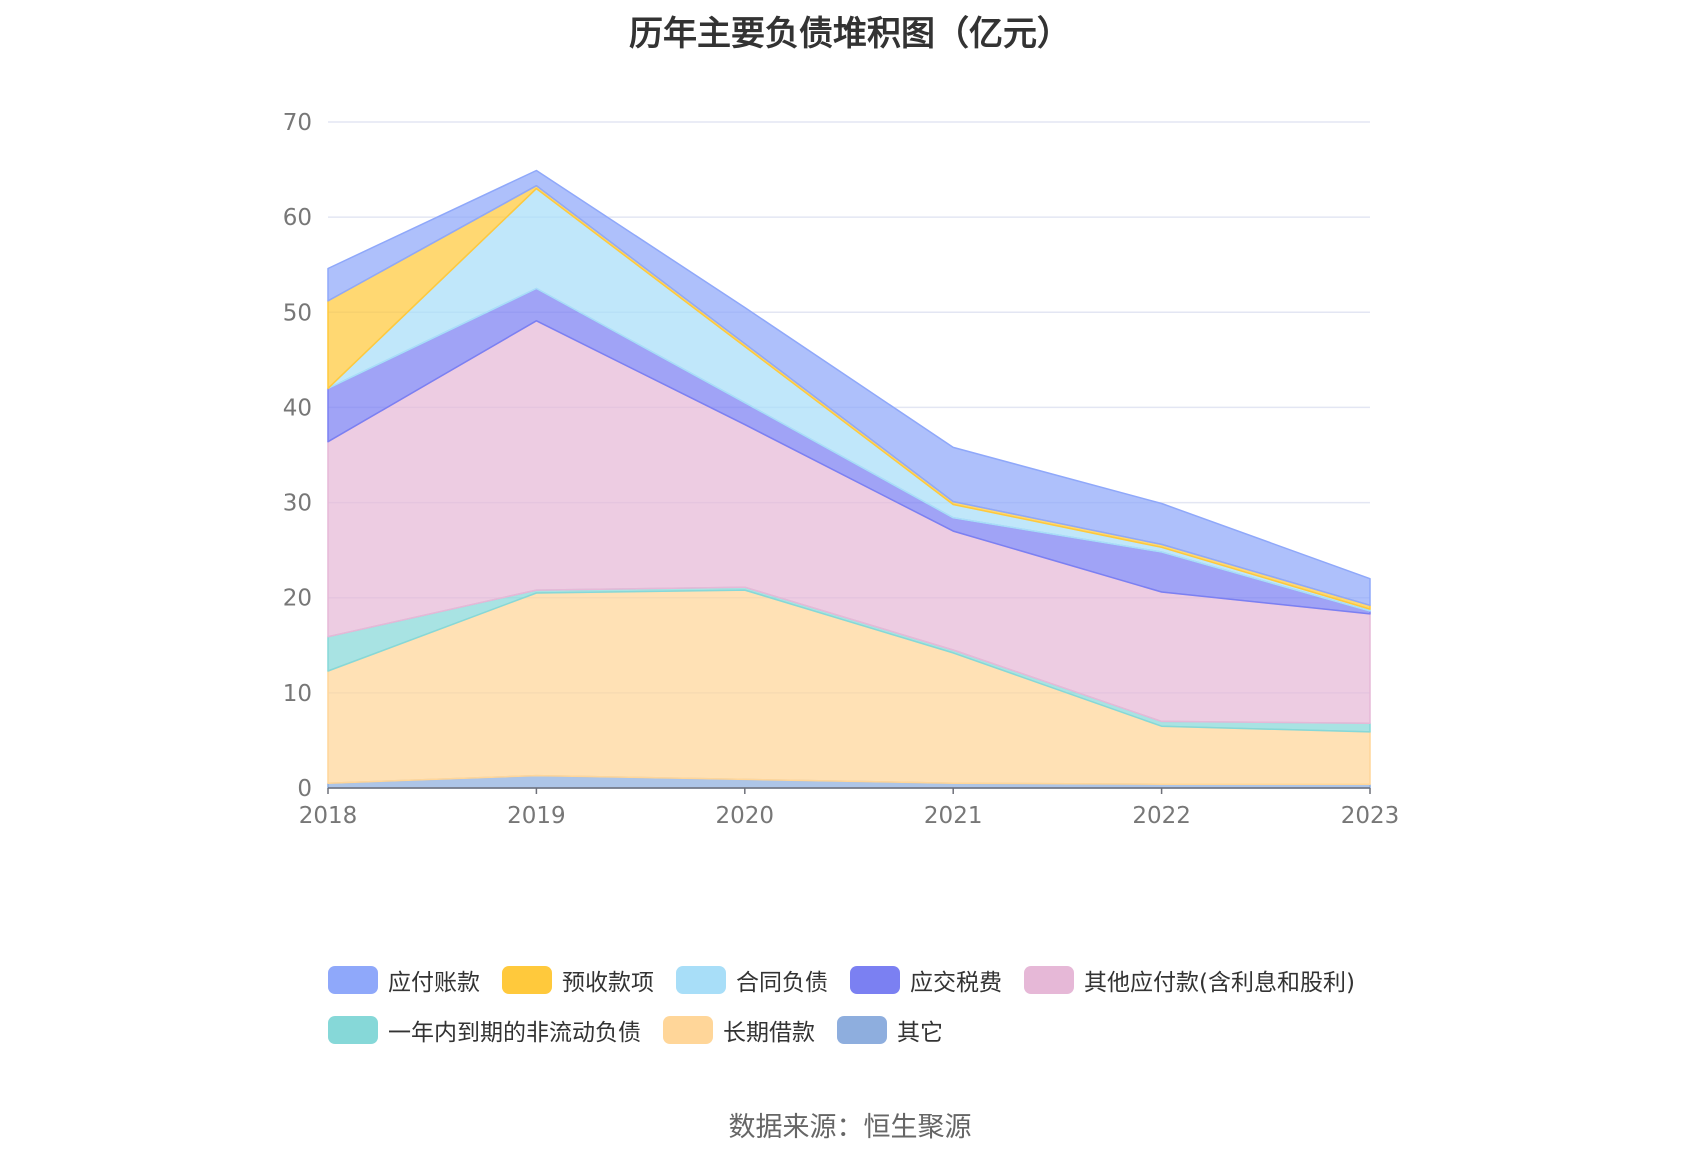 The height and width of the screenshot is (1150, 1700). I want to click on legend-item: 长期借款, so click(739, 1030).